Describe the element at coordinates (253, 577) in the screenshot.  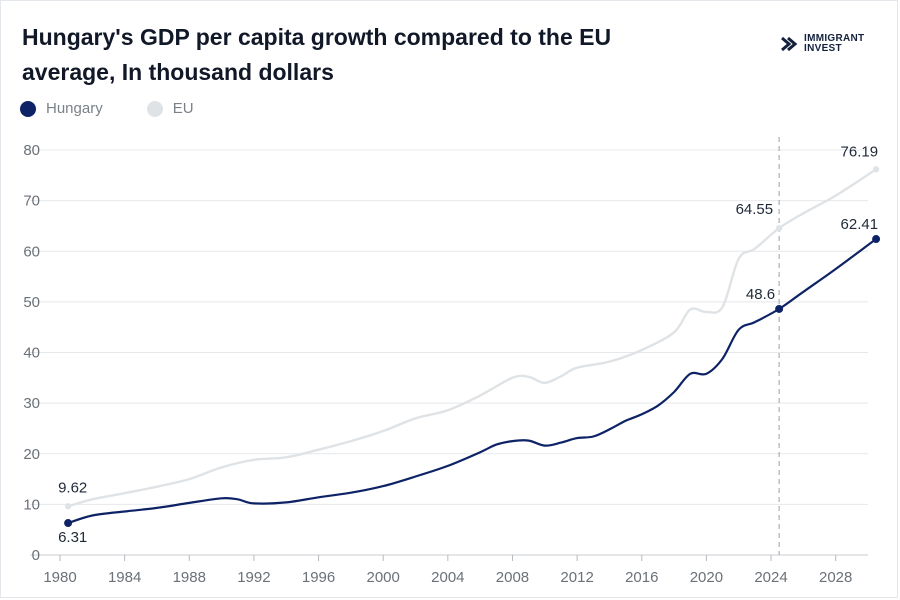
I see `x-tick-label-1992: 1992` at that location.